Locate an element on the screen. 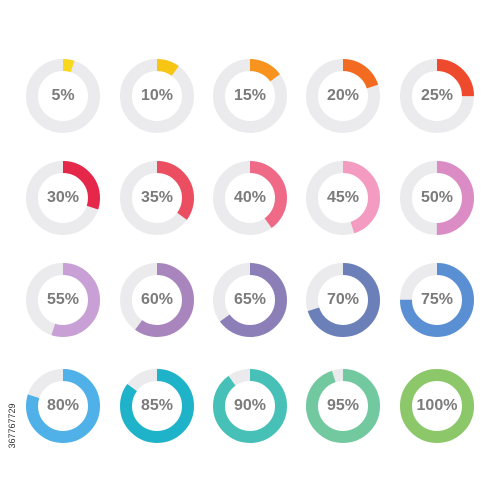 Image resolution: width=500 pixels, height=500 pixels. progress-ring: 85% is located at coordinates (157, 406).